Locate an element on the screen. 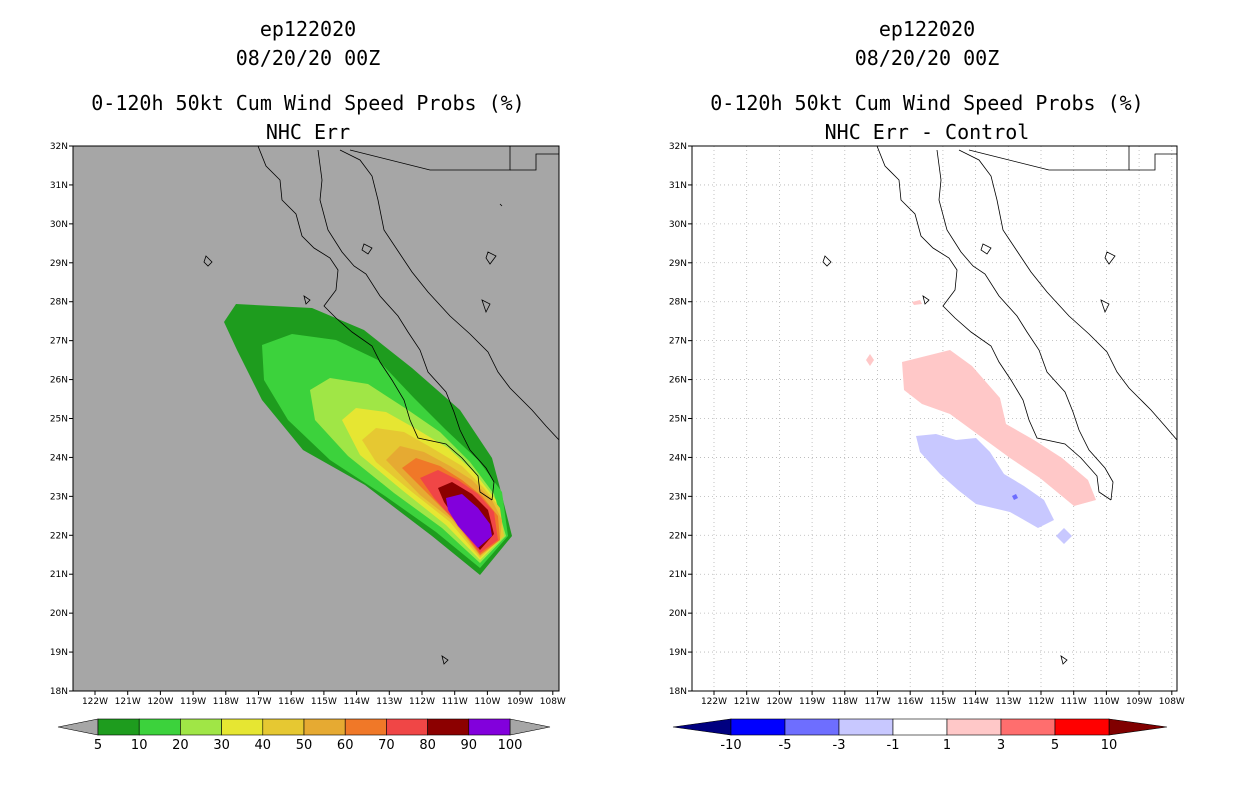  lat-label-28N: 28N is located at coordinates (59, 303).